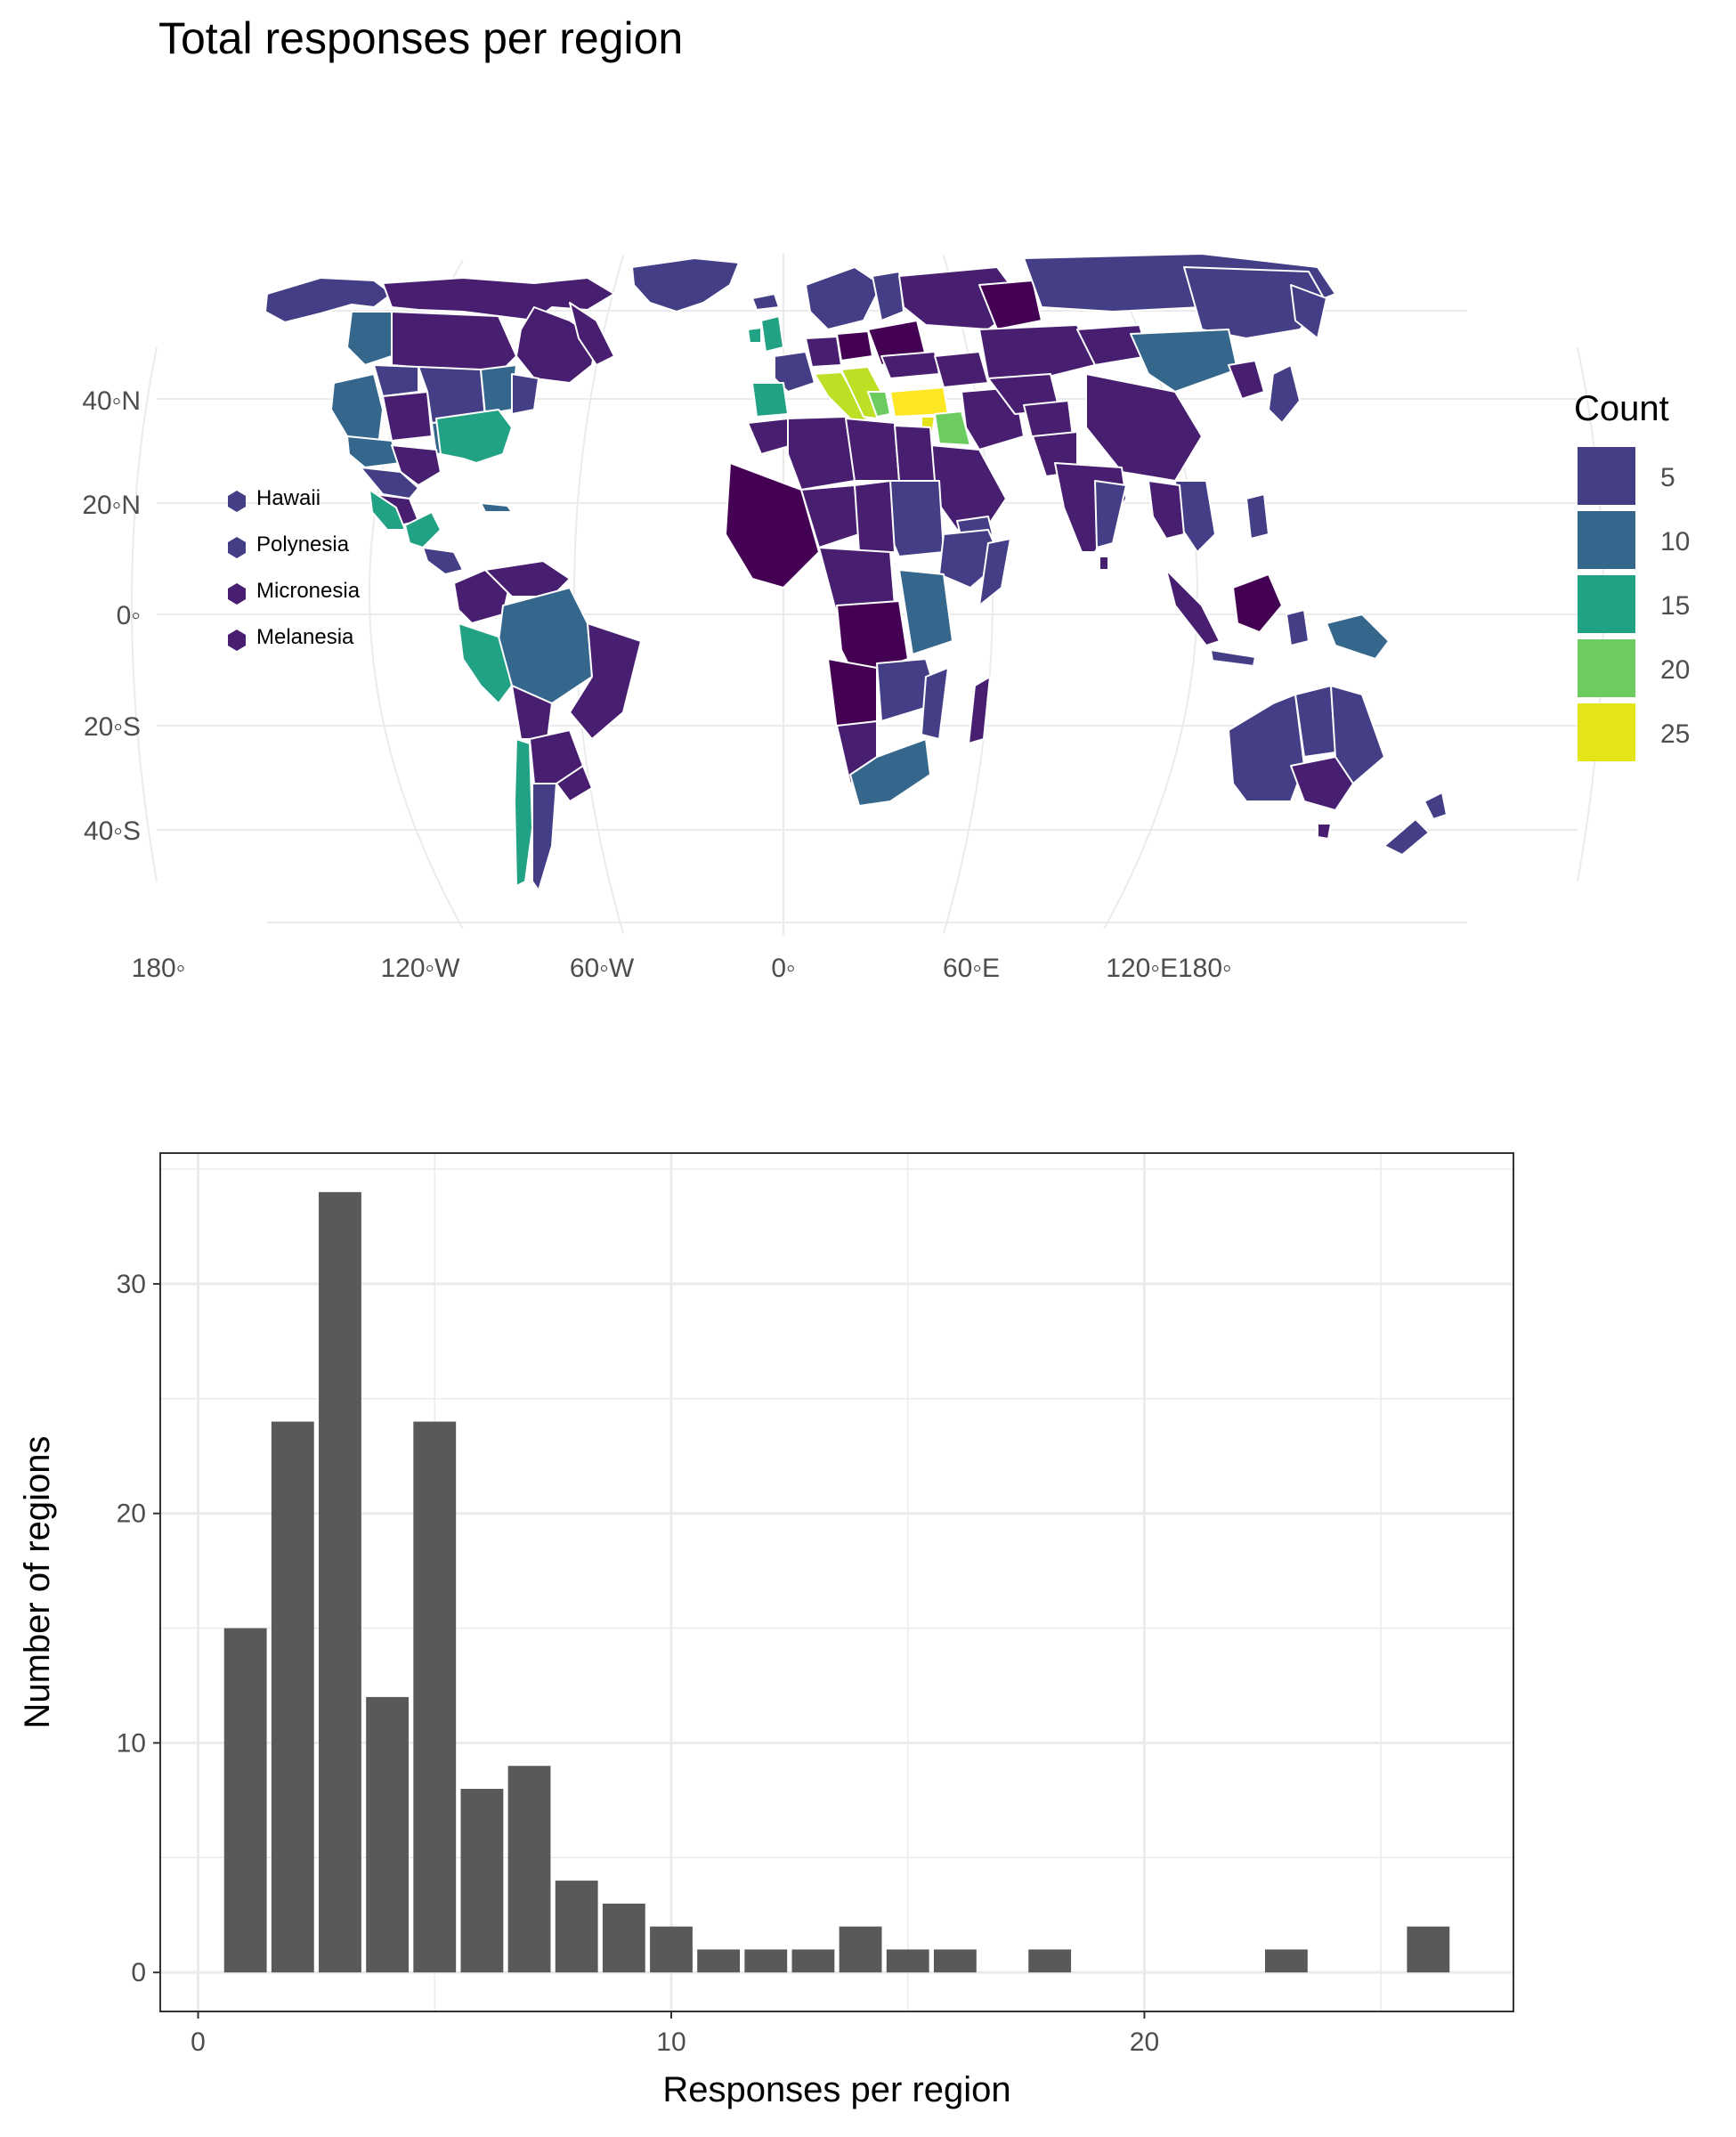  Describe the element at coordinates (396, 380) in the screenshot. I see `region-us-northwest` at that location.